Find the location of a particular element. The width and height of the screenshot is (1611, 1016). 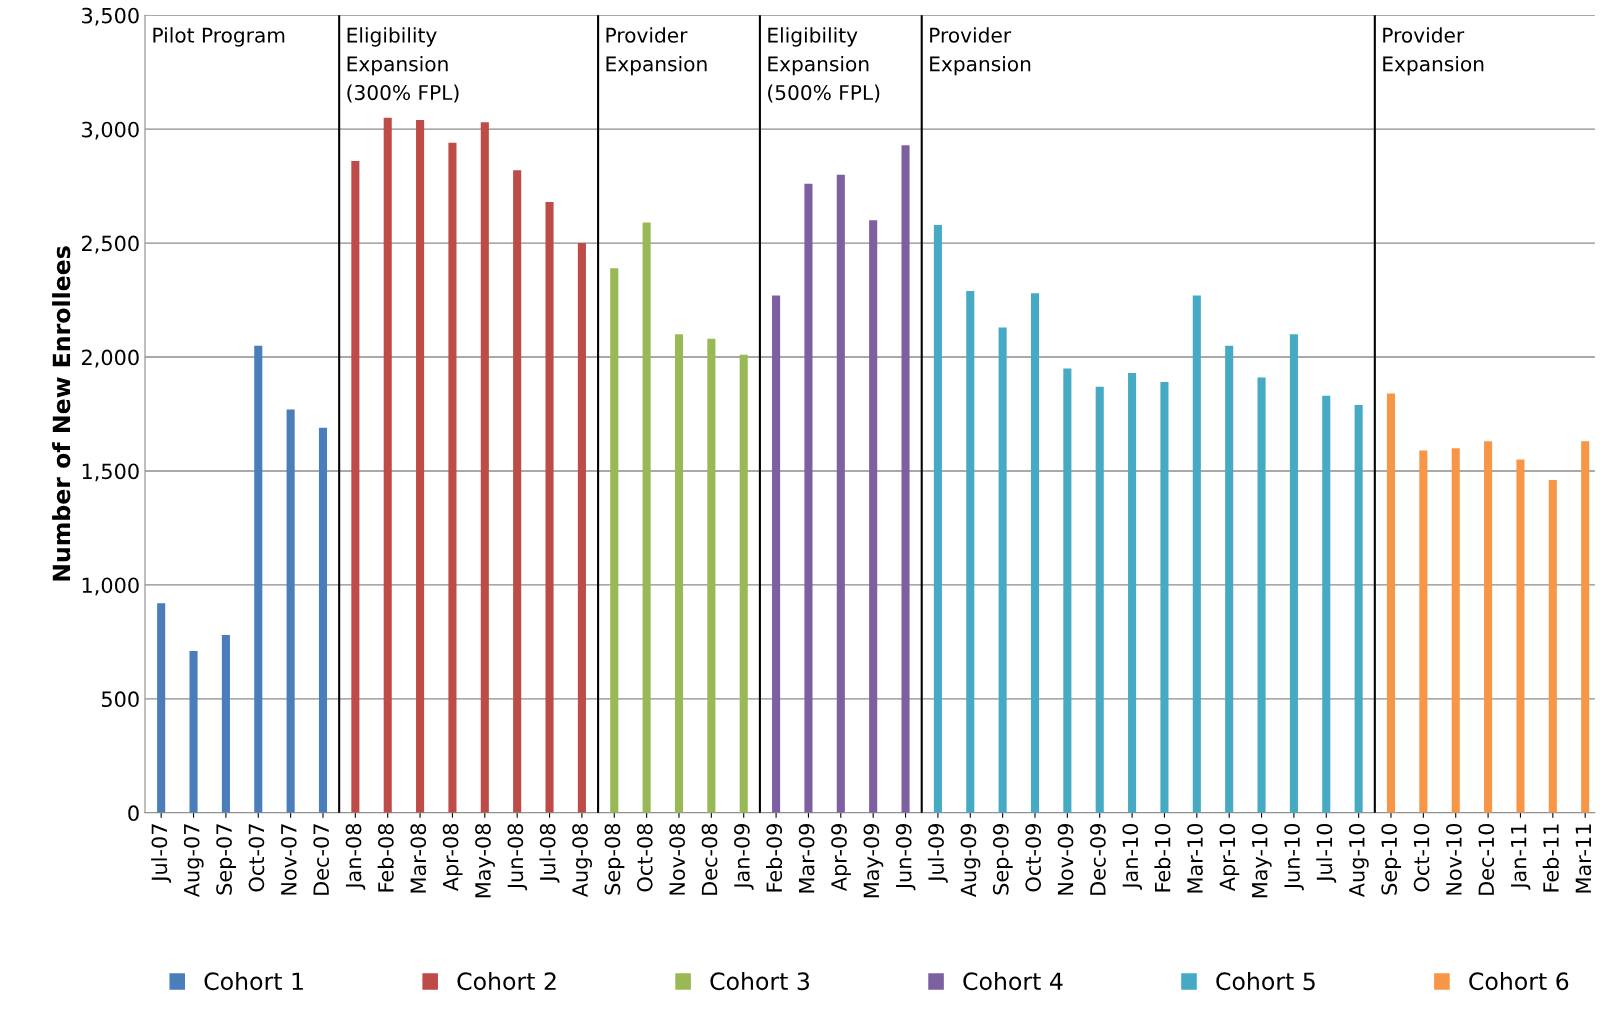

x-tick-label: Jul-08 is located at coordinates (549, 853).